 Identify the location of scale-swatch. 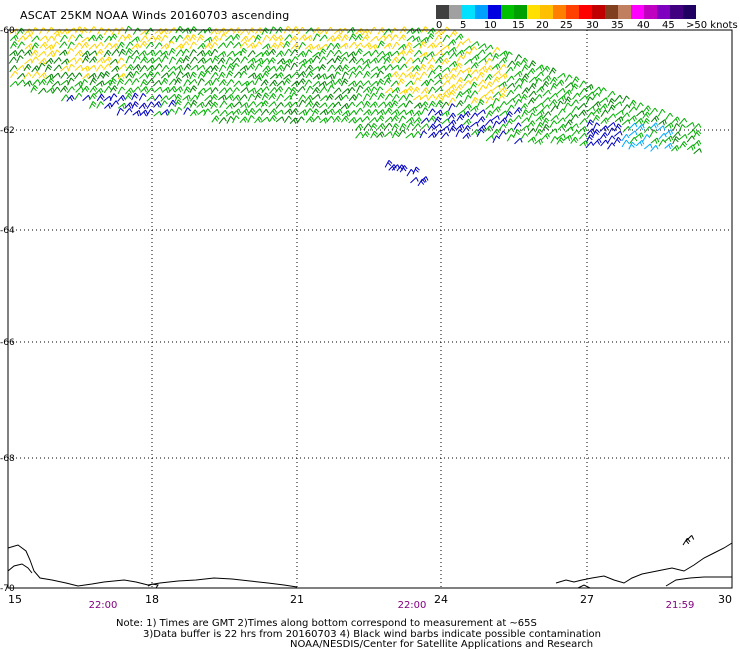
(507, 12).